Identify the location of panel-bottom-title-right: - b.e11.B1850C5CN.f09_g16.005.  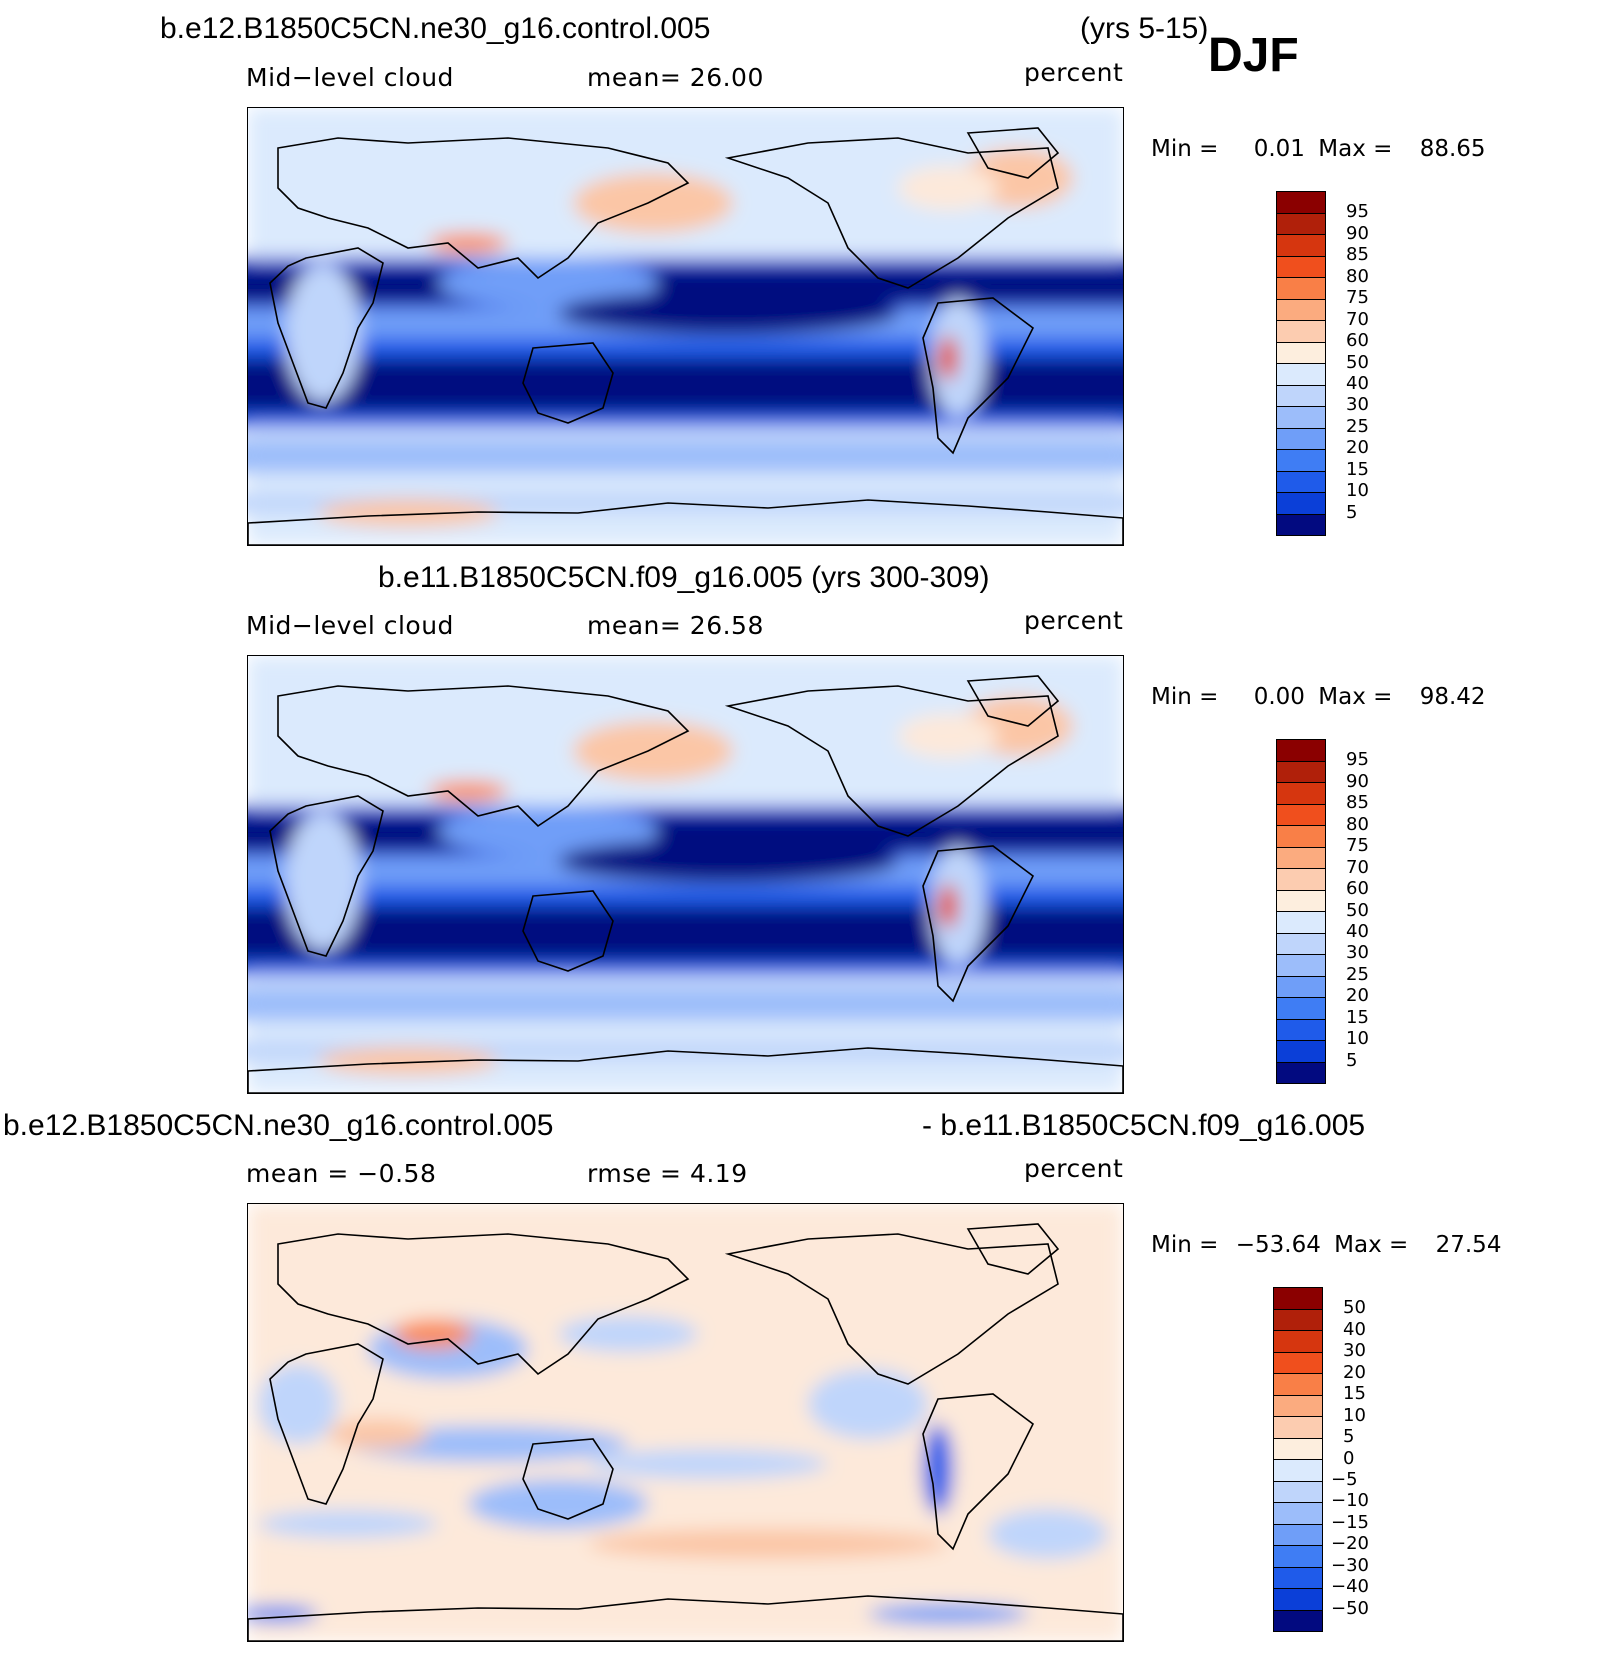
(1144, 1125).